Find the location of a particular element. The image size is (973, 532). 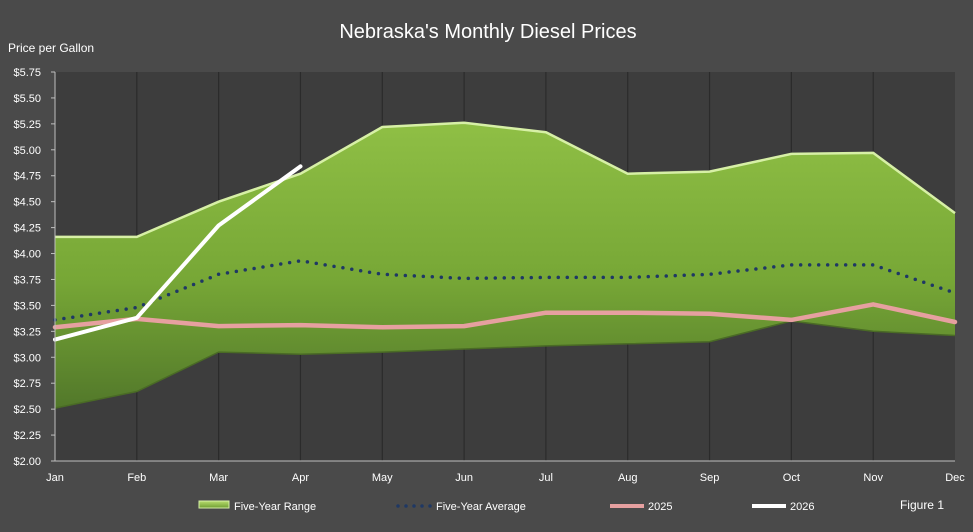

legend: Five-Year Range Five-Year Average 2025 2026 is located at coordinates (506, 506).